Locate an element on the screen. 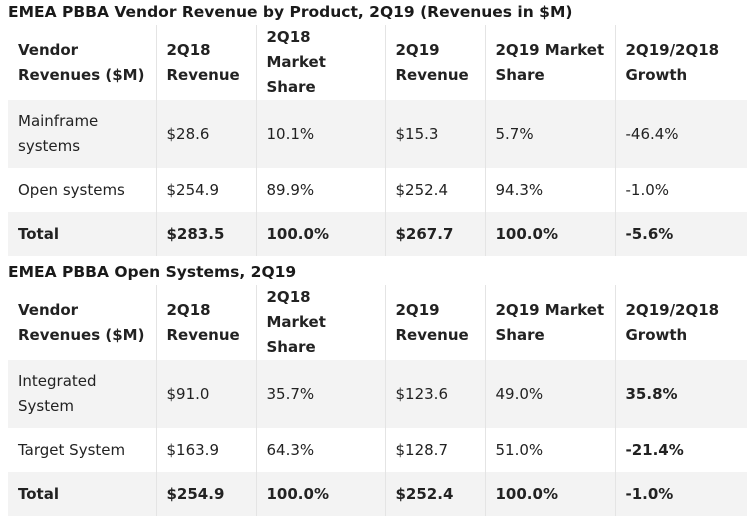 Image resolution: width=750 pixels, height=526 pixels. row-label: Target System is located at coordinates (82, 450).